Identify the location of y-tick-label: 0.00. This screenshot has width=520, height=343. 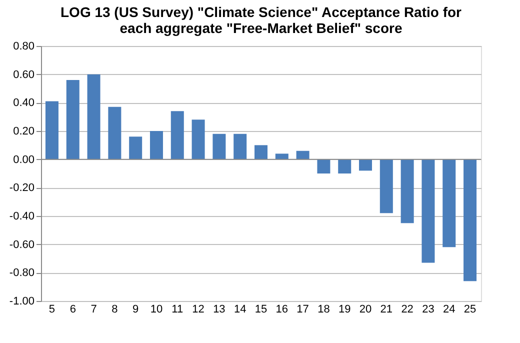
(23, 160).